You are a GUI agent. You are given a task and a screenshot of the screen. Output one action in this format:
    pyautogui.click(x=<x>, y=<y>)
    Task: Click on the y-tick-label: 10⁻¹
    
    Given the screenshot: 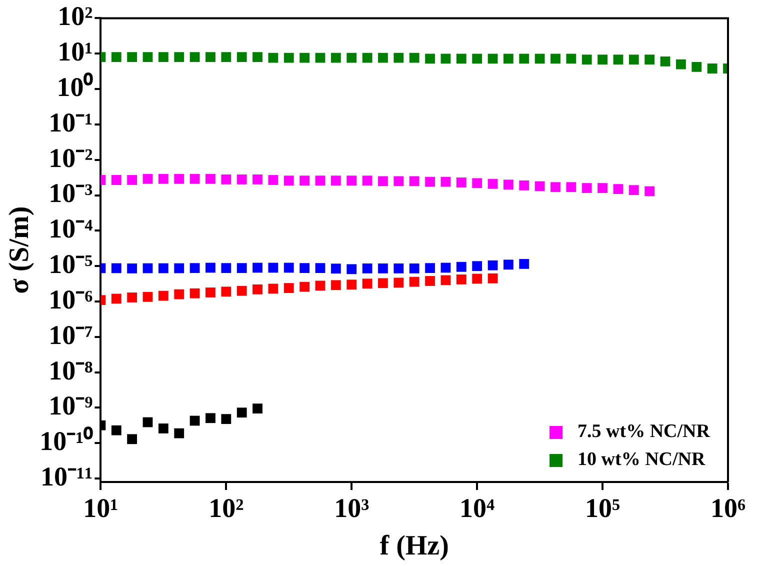 What is the action you would take?
    pyautogui.click(x=70, y=122)
    